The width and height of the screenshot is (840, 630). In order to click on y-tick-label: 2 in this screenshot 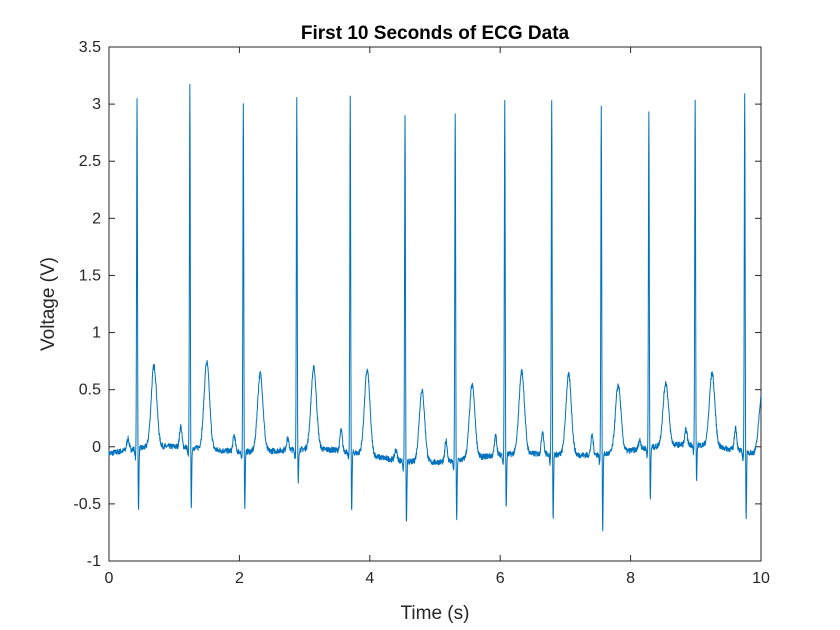, I will do `click(96, 218)`.